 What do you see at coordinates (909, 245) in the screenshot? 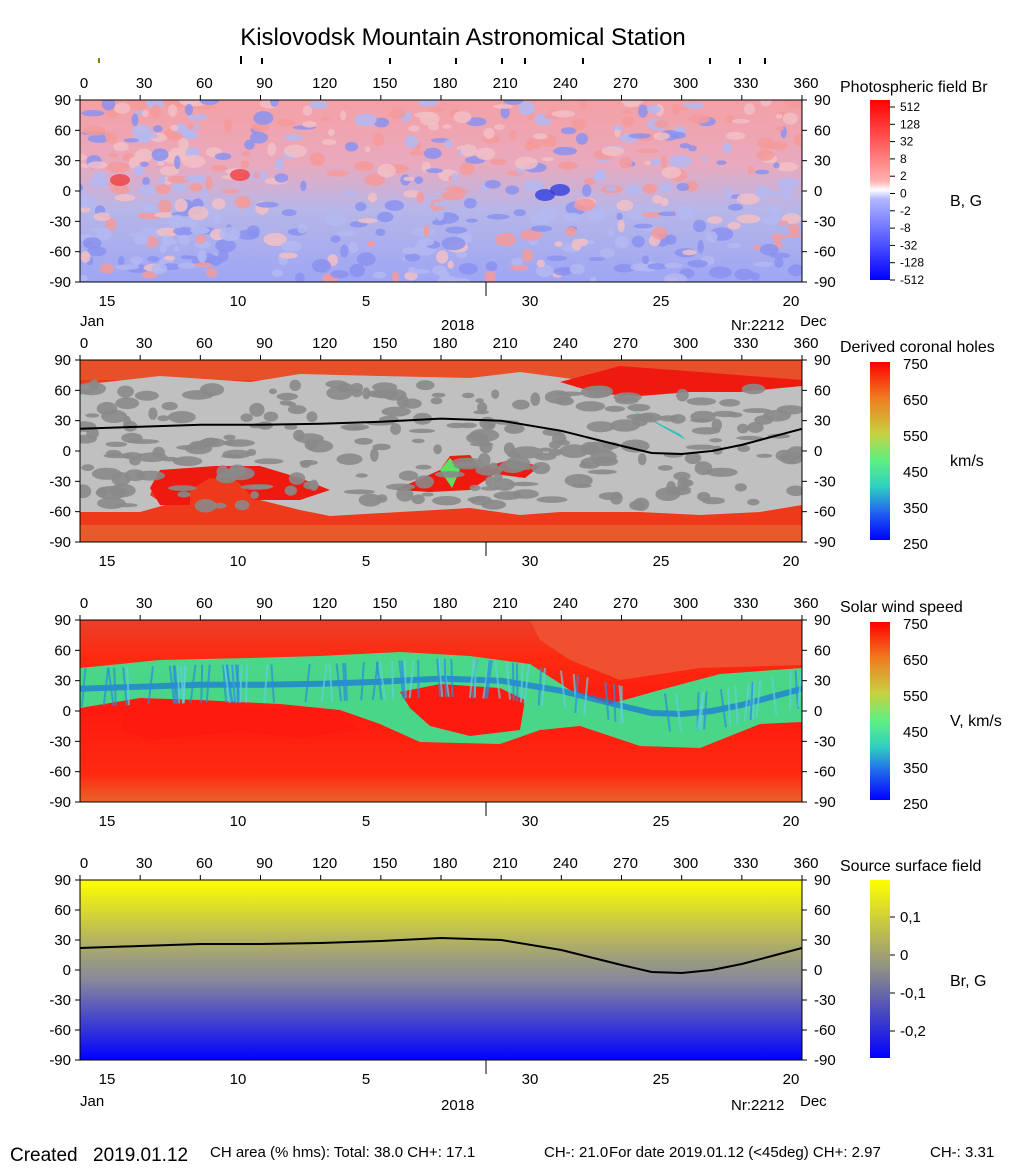
I see `colorbar-tick-label: -32` at bounding box center [909, 245].